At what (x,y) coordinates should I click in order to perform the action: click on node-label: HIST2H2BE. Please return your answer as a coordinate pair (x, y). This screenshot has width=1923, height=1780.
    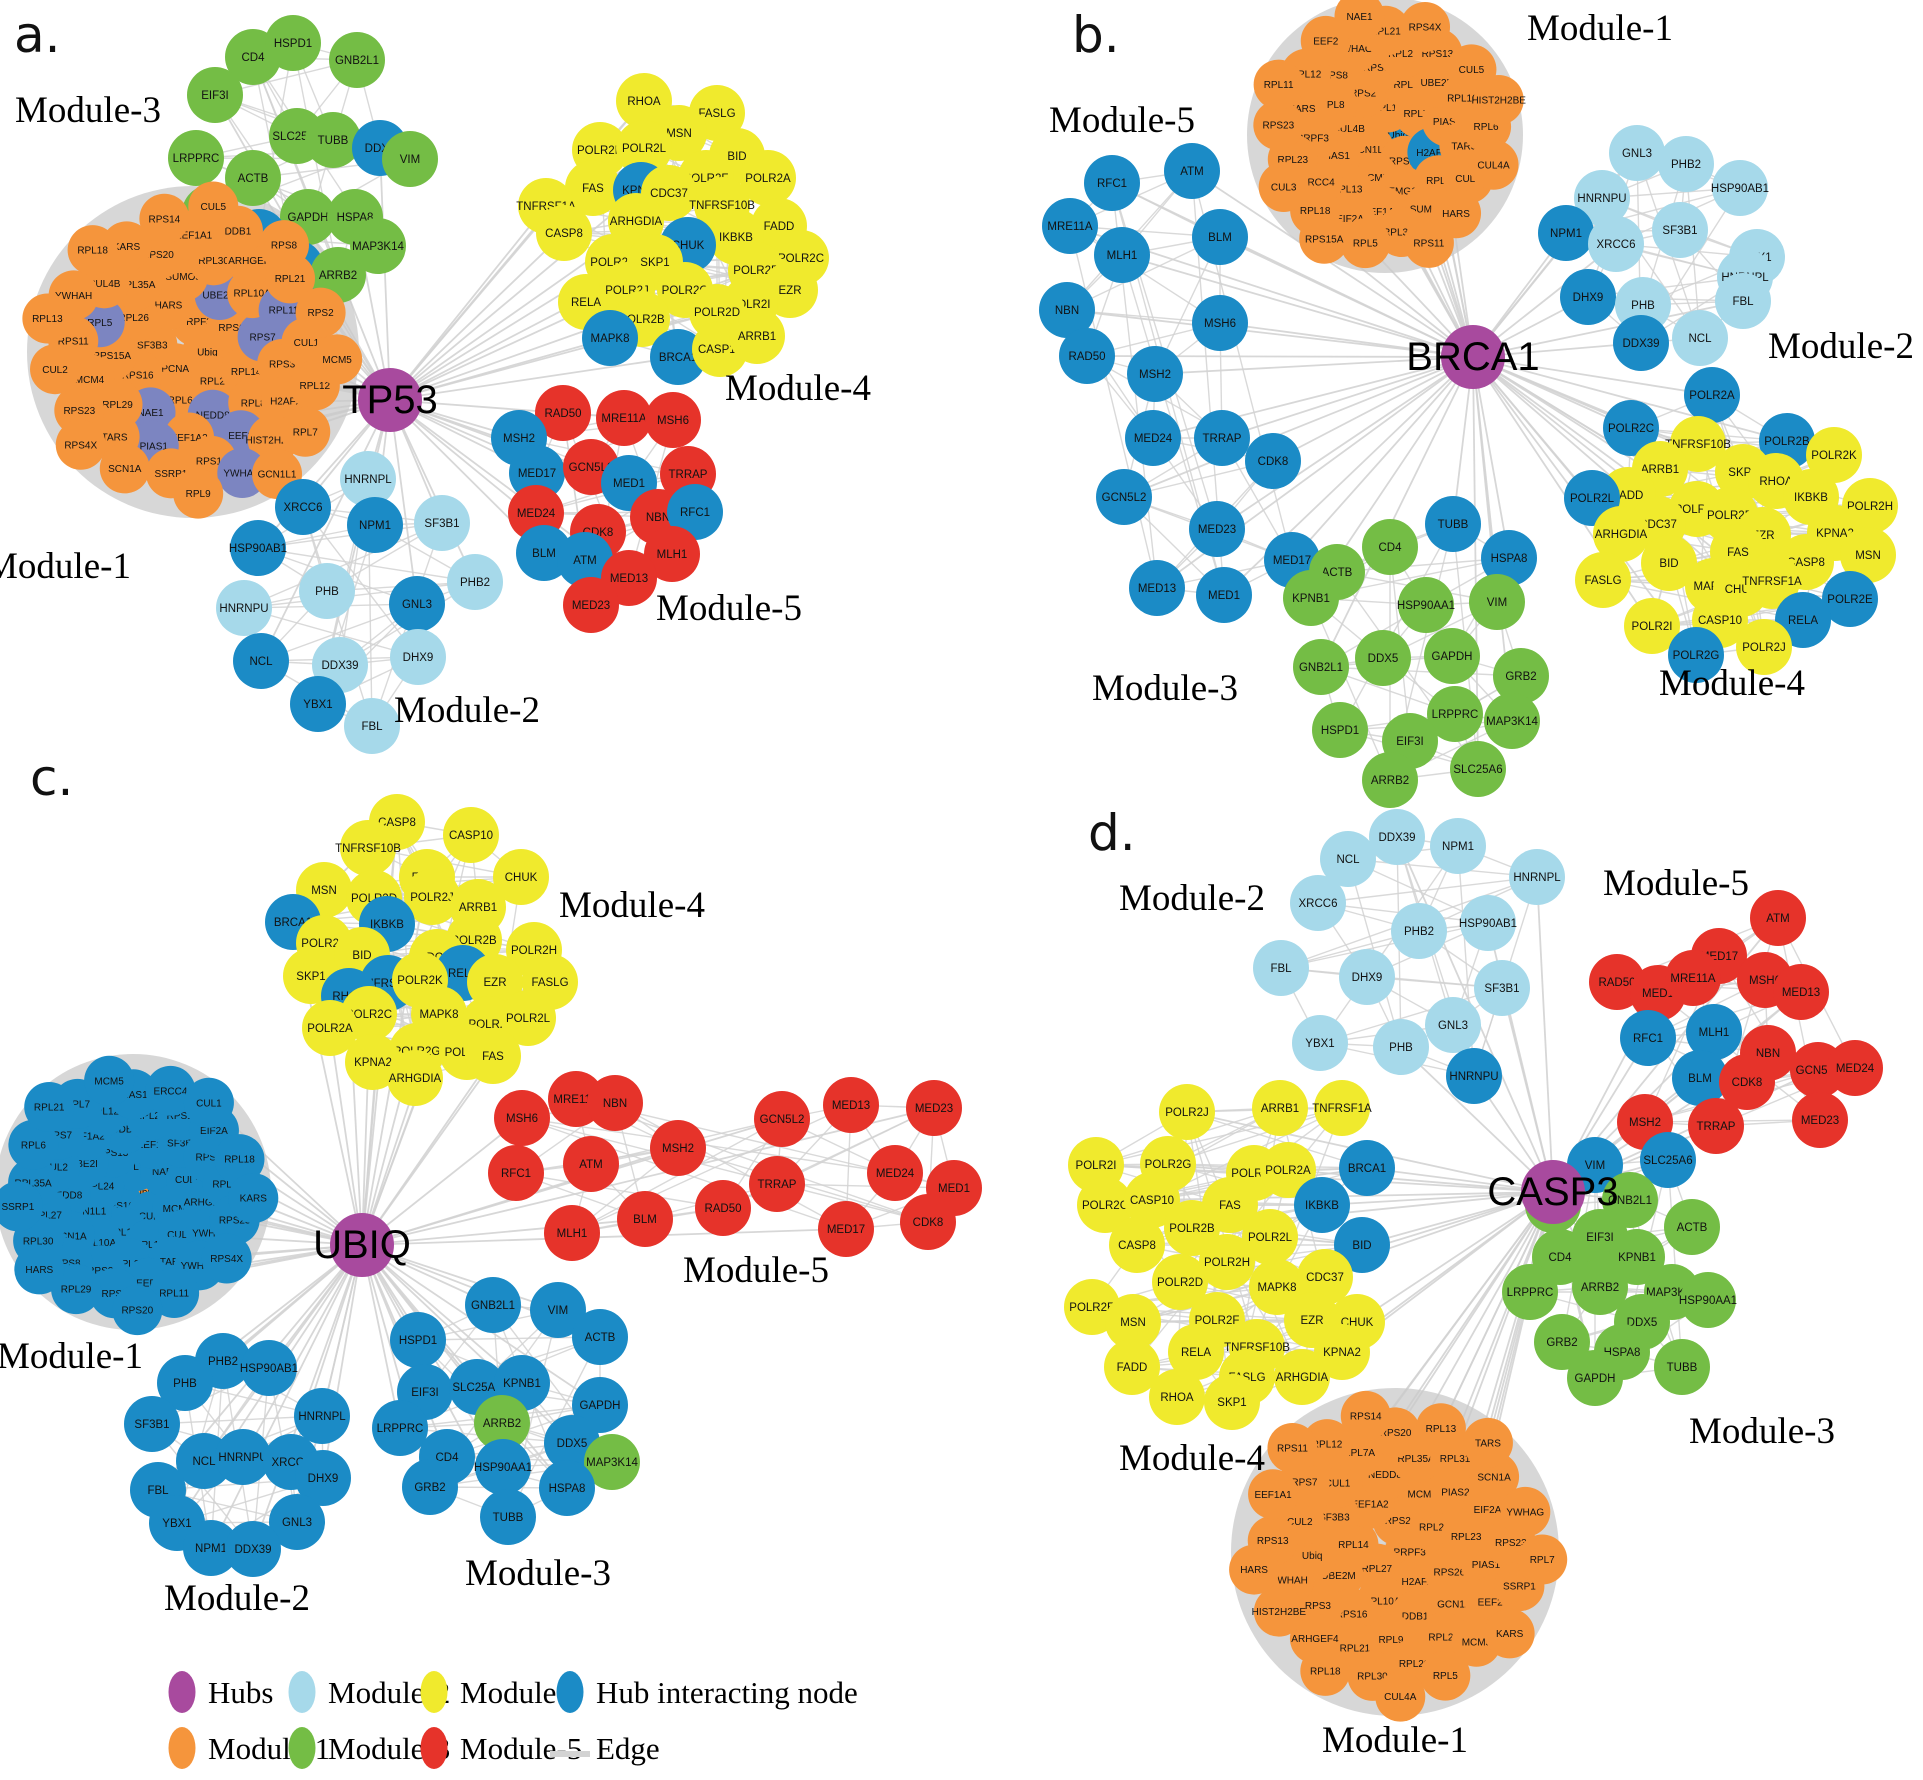
    Looking at the image, I should click on (272, 440).